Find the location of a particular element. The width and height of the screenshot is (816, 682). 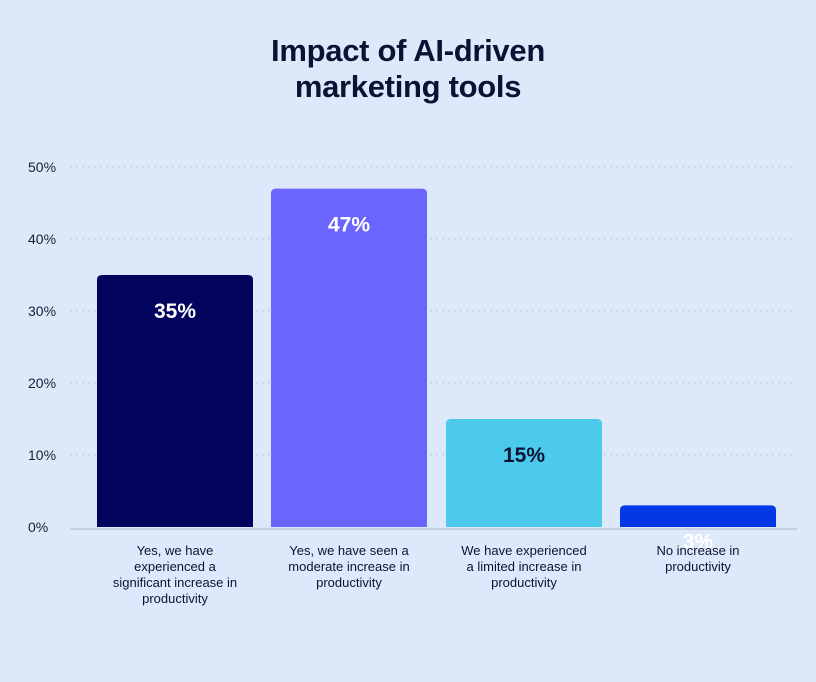

y-tick-label: 20% is located at coordinates (42, 383).